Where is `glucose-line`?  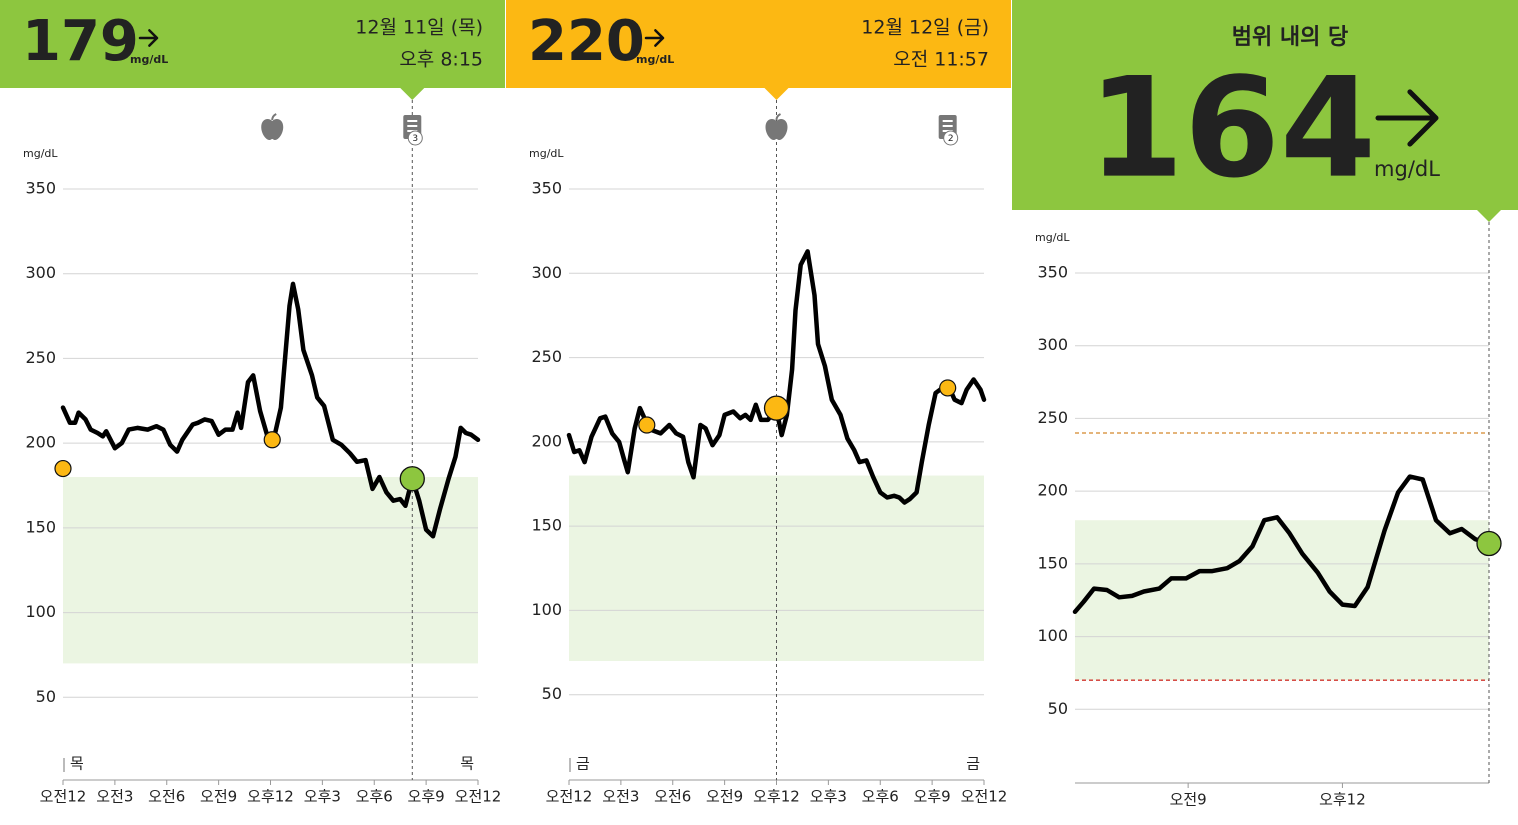
glucose-line is located at coordinates (1282, 544).